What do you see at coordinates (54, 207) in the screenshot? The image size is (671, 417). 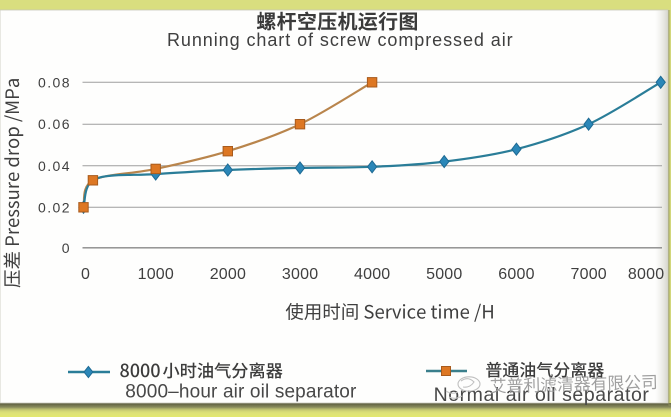 I see `svg-text: 0.02` at bounding box center [54, 207].